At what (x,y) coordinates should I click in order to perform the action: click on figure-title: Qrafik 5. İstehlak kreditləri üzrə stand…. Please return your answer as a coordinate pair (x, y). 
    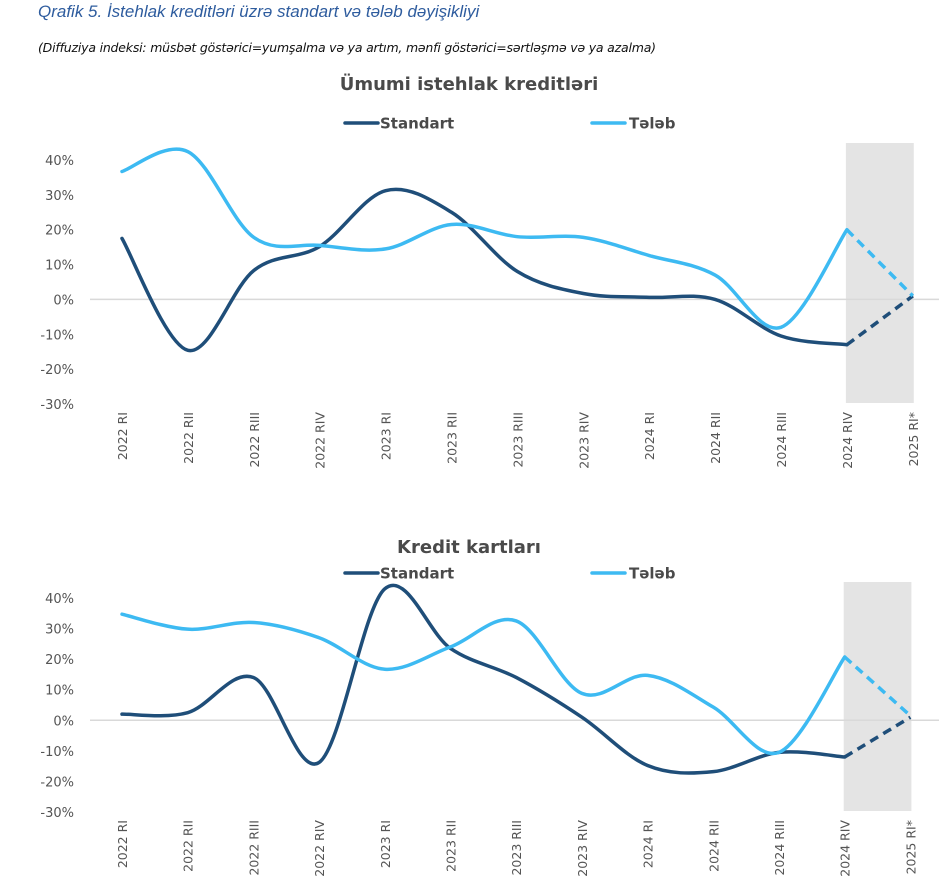
    Looking at the image, I should click on (259, 11).